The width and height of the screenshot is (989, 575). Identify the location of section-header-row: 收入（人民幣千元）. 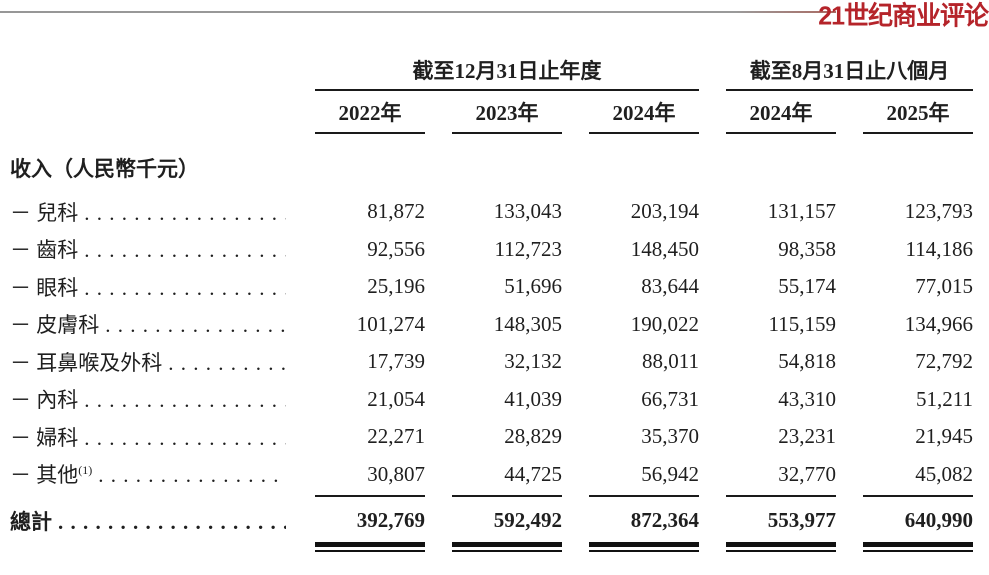
(491, 168).